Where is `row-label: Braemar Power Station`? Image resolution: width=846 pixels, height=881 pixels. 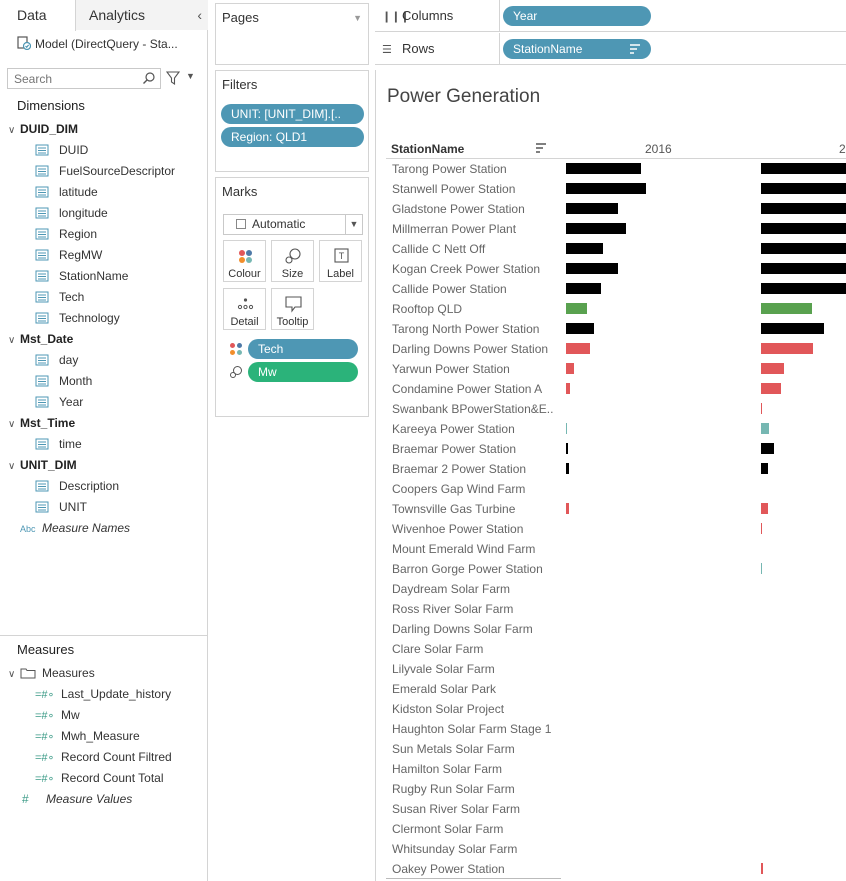
row-label: Braemar Power Station is located at coordinates (454, 449).